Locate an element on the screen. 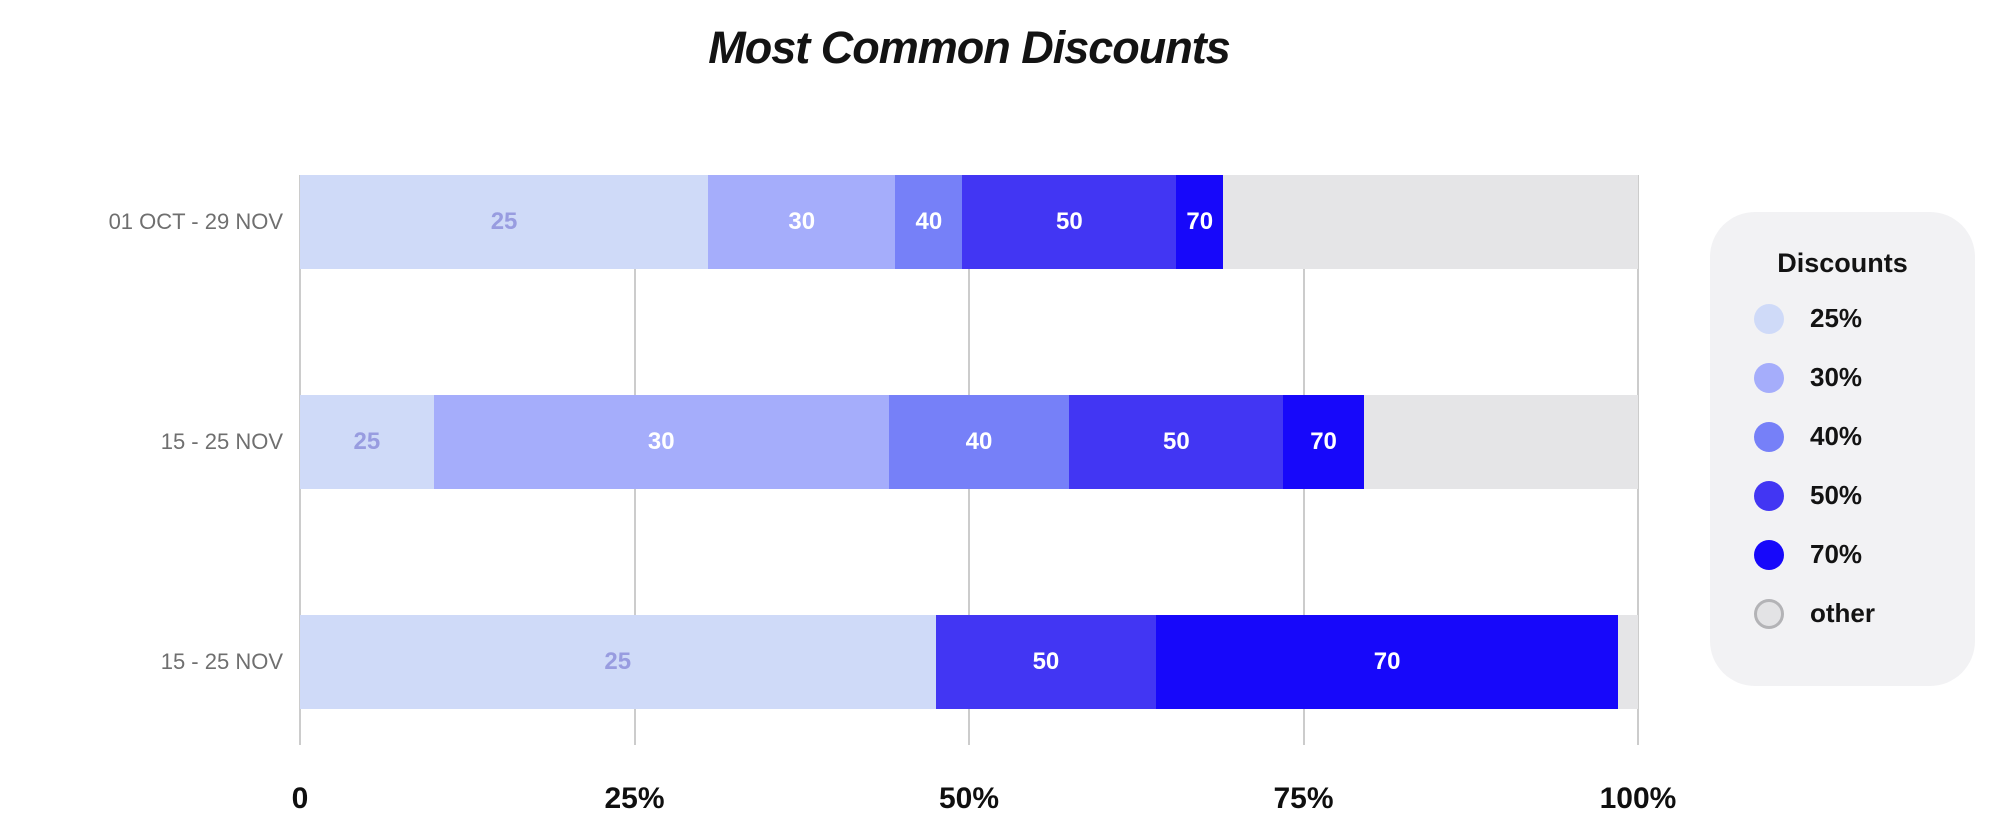 The image size is (2000, 829). category-label-2: 15 - 25 NOV is located at coordinates (221, 441).